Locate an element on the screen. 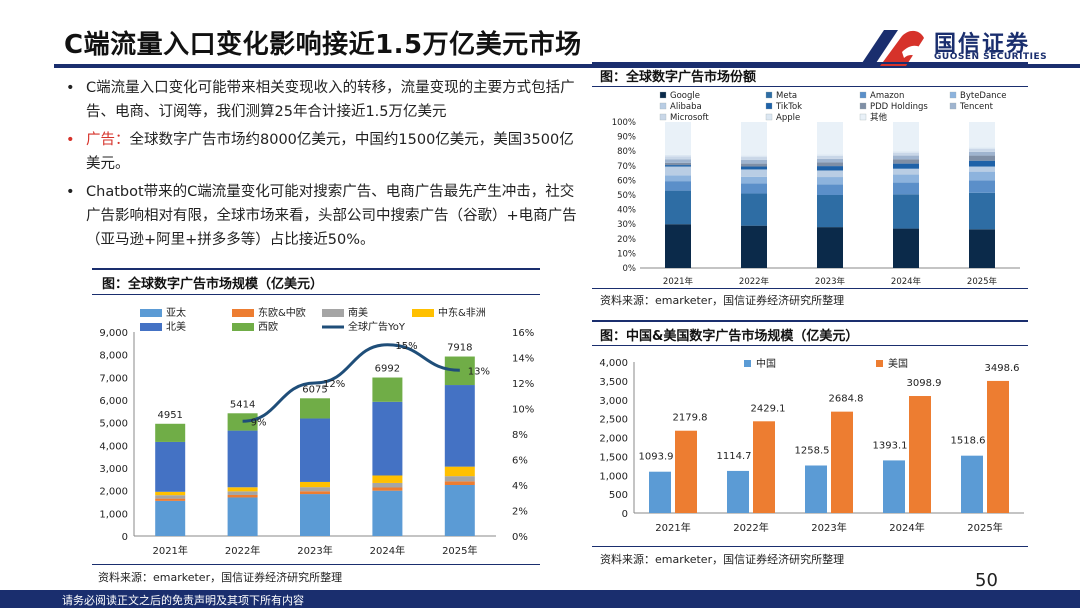 The width and height of the screenshot is (1080, 608). y2-tick-label: 2% is located at coordinates (520, 512).